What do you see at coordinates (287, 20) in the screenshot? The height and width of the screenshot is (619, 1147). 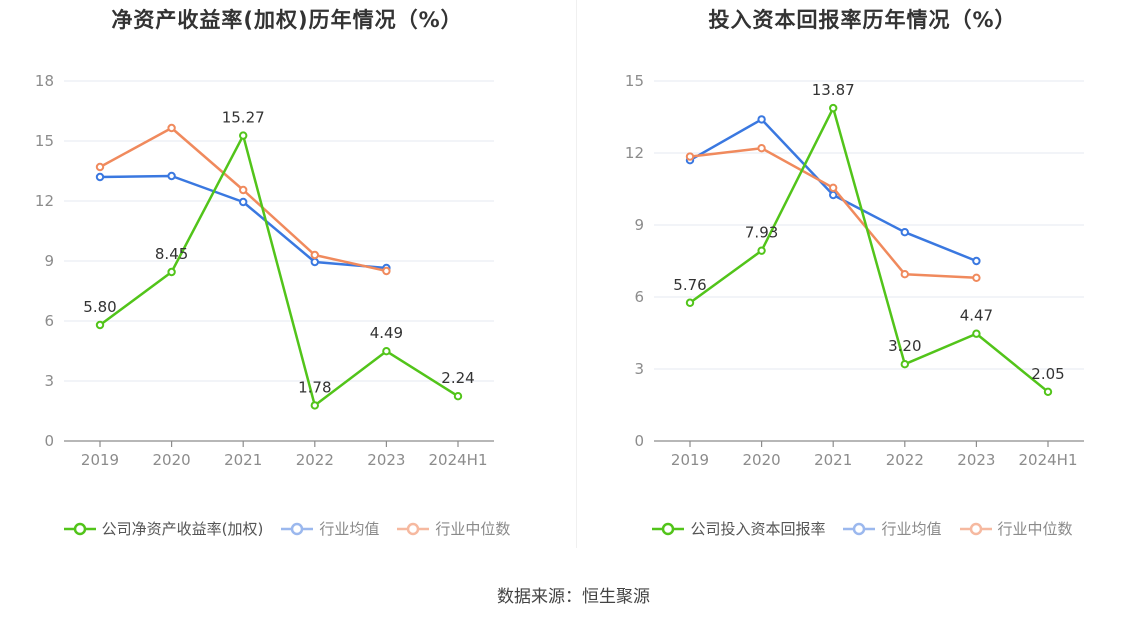 I see `chart-title: 净资产收益率(加权)历年情况（%）` at bounding box center [287, 20].